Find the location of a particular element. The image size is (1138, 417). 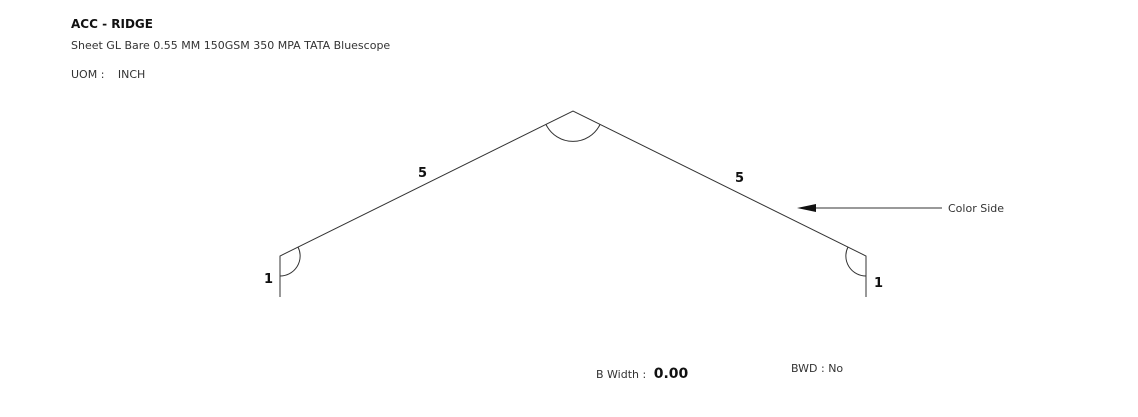

right-slope-length-label: 5 is located at coordinates (739, 178).